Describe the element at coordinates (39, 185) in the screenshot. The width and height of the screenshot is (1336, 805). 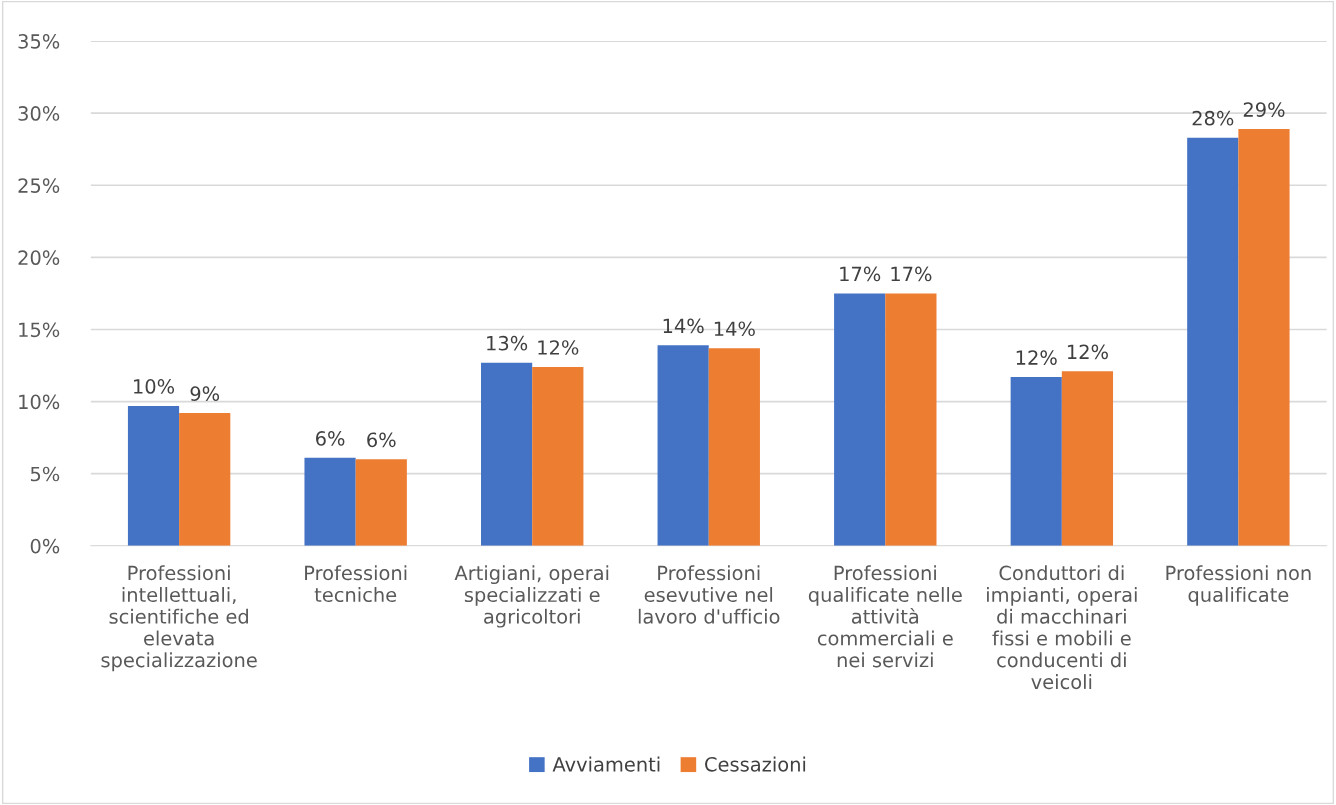
I see `y-tick-label: 25%` at that location.